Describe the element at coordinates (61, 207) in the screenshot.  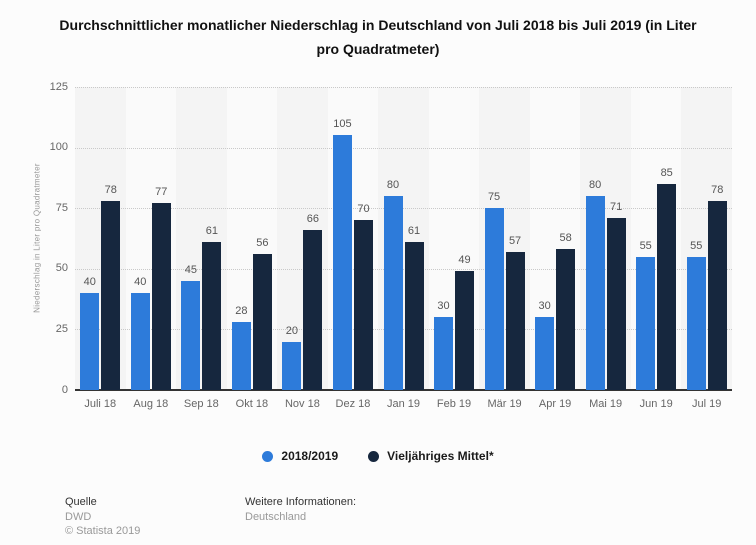
I see `y-axis-tick-label: 75` at that location.